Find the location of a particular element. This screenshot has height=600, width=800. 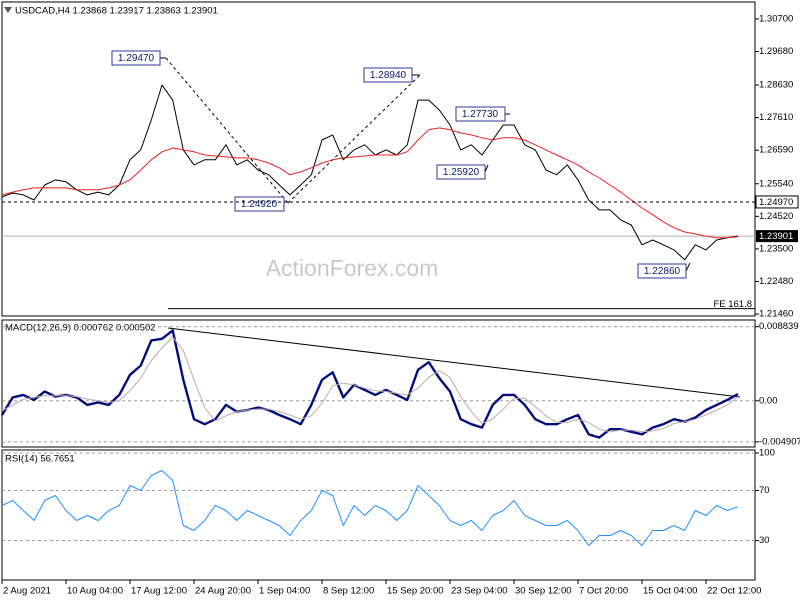

y-tick-label: 30 is located at coordinates (764, 540).